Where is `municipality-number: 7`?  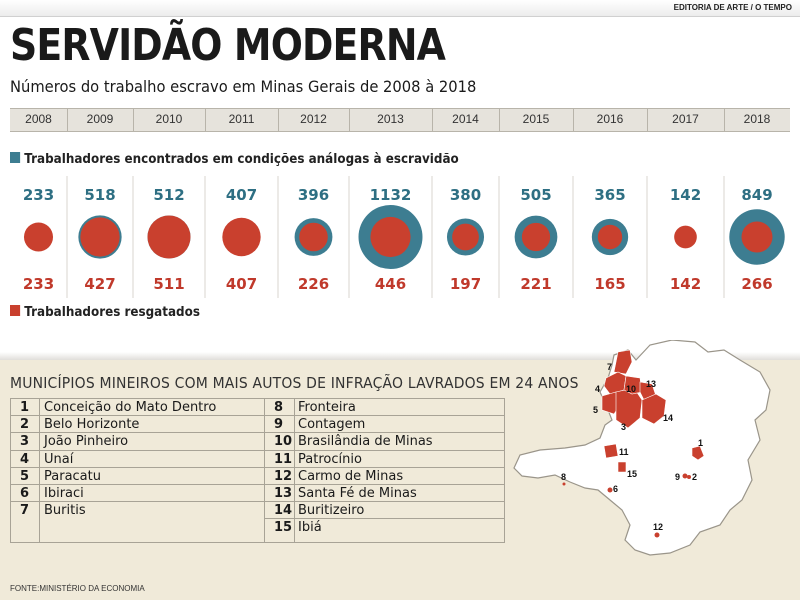
municipality-number: 7 is located at coordinates (25, 511).